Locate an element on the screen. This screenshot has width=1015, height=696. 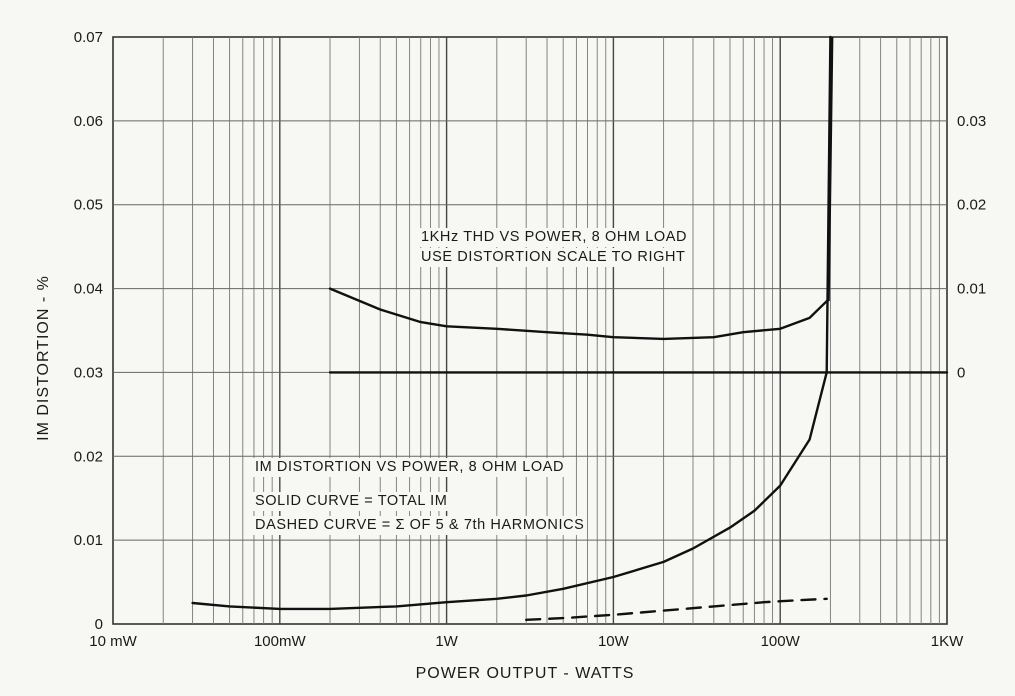
right-axis-ticks: 0 0.01 0.02 0.03 is located at coordinates (971, 247).